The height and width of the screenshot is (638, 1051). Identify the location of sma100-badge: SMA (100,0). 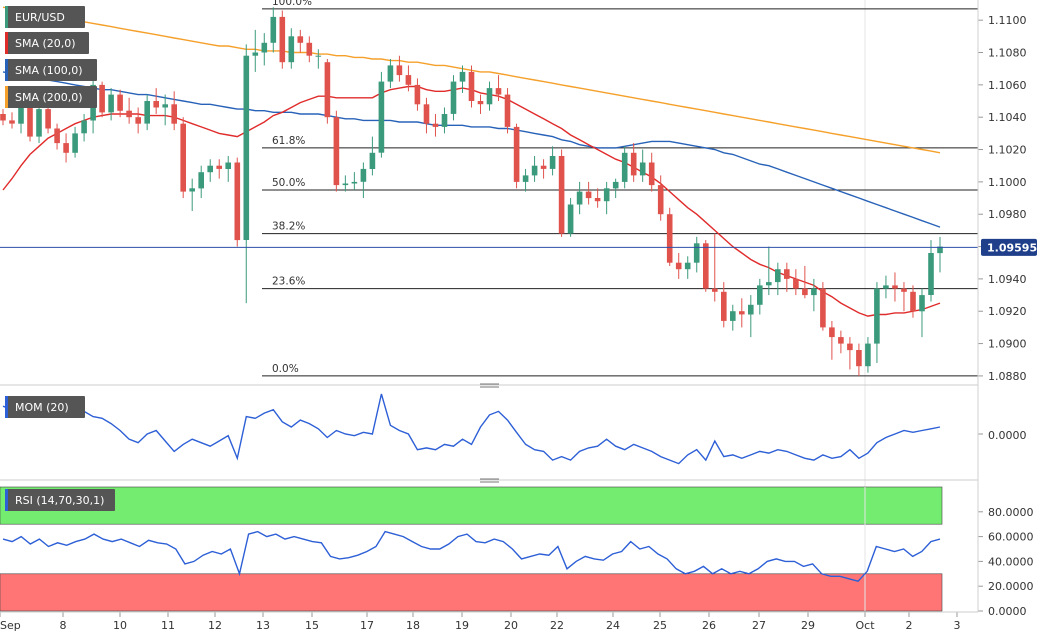
(51, 70).